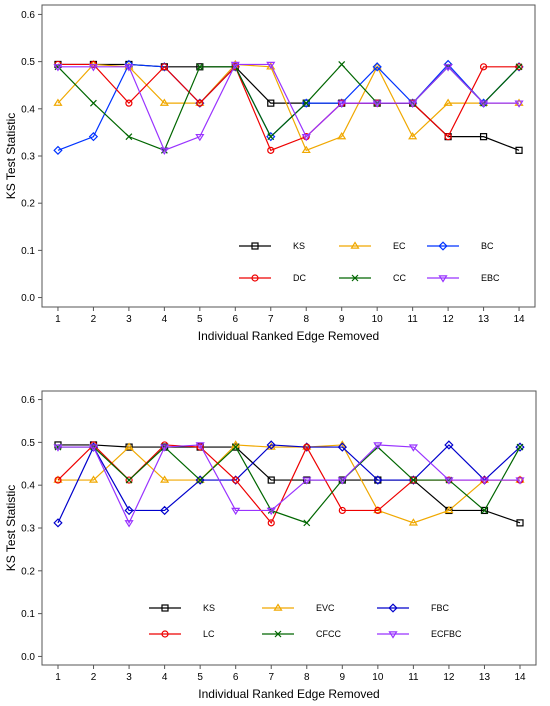  I want to click on series-line-lc, so click(289, 484).